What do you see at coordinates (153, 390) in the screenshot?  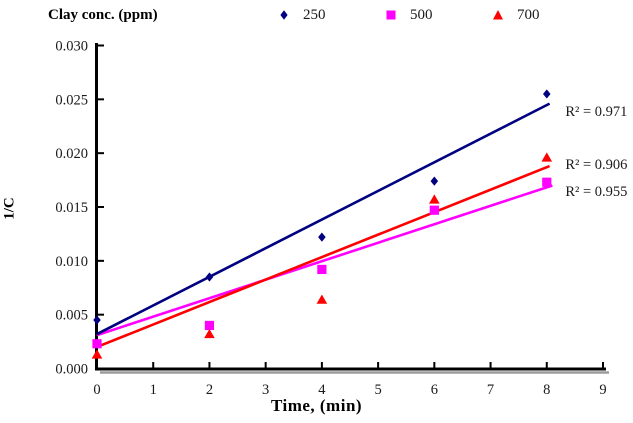 I see `x-tick-label: 1` at bounding box center [153, 390].